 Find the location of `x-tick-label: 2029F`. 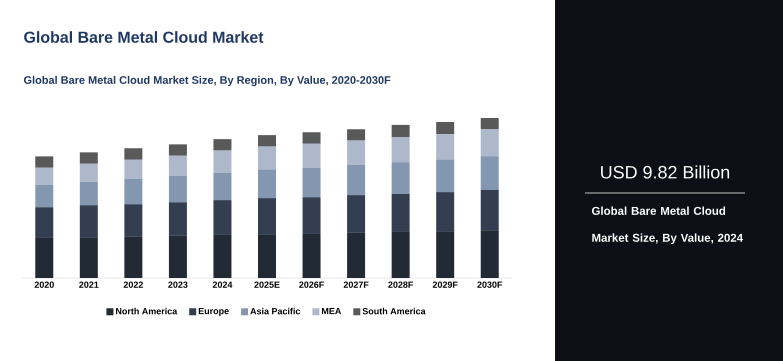

x-tick-label: 2029F is located at coordinates (445, 285).